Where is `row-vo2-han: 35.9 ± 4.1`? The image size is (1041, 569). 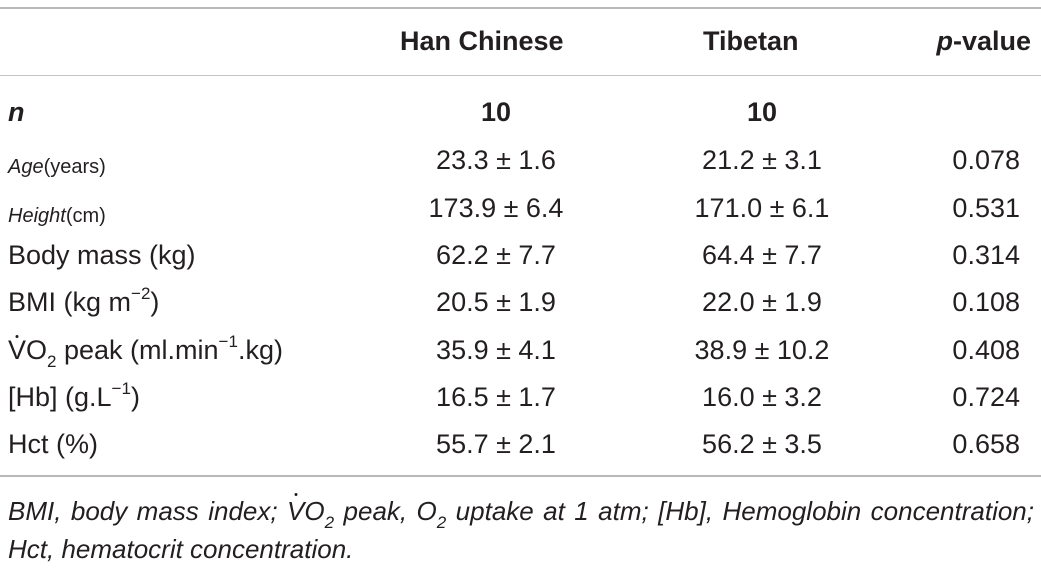 row-vo2-han: 35.9 ± 4.1 is located at coordinates (496, 350).